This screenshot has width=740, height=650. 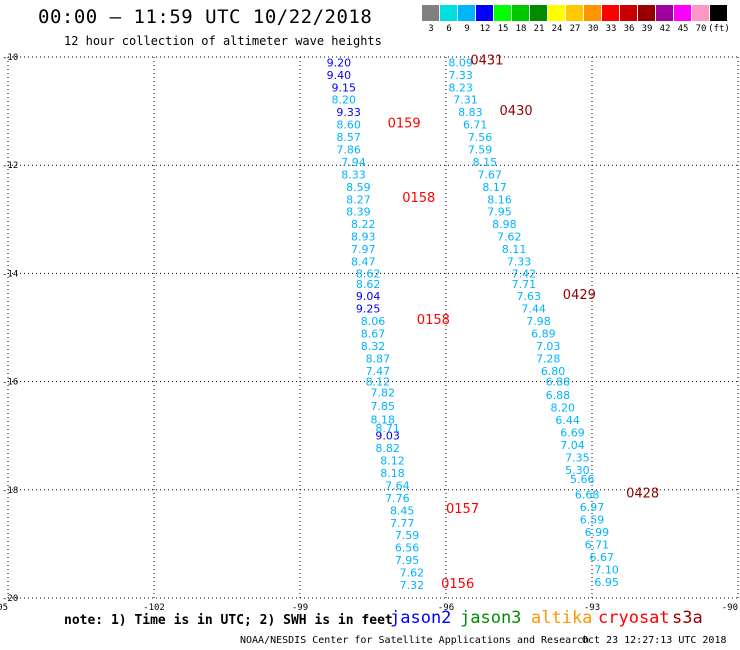 What do you see at coordinates (4, 606) in the screenshot?
I see `x-tick-label: -105` at bounding box center [4, 606].